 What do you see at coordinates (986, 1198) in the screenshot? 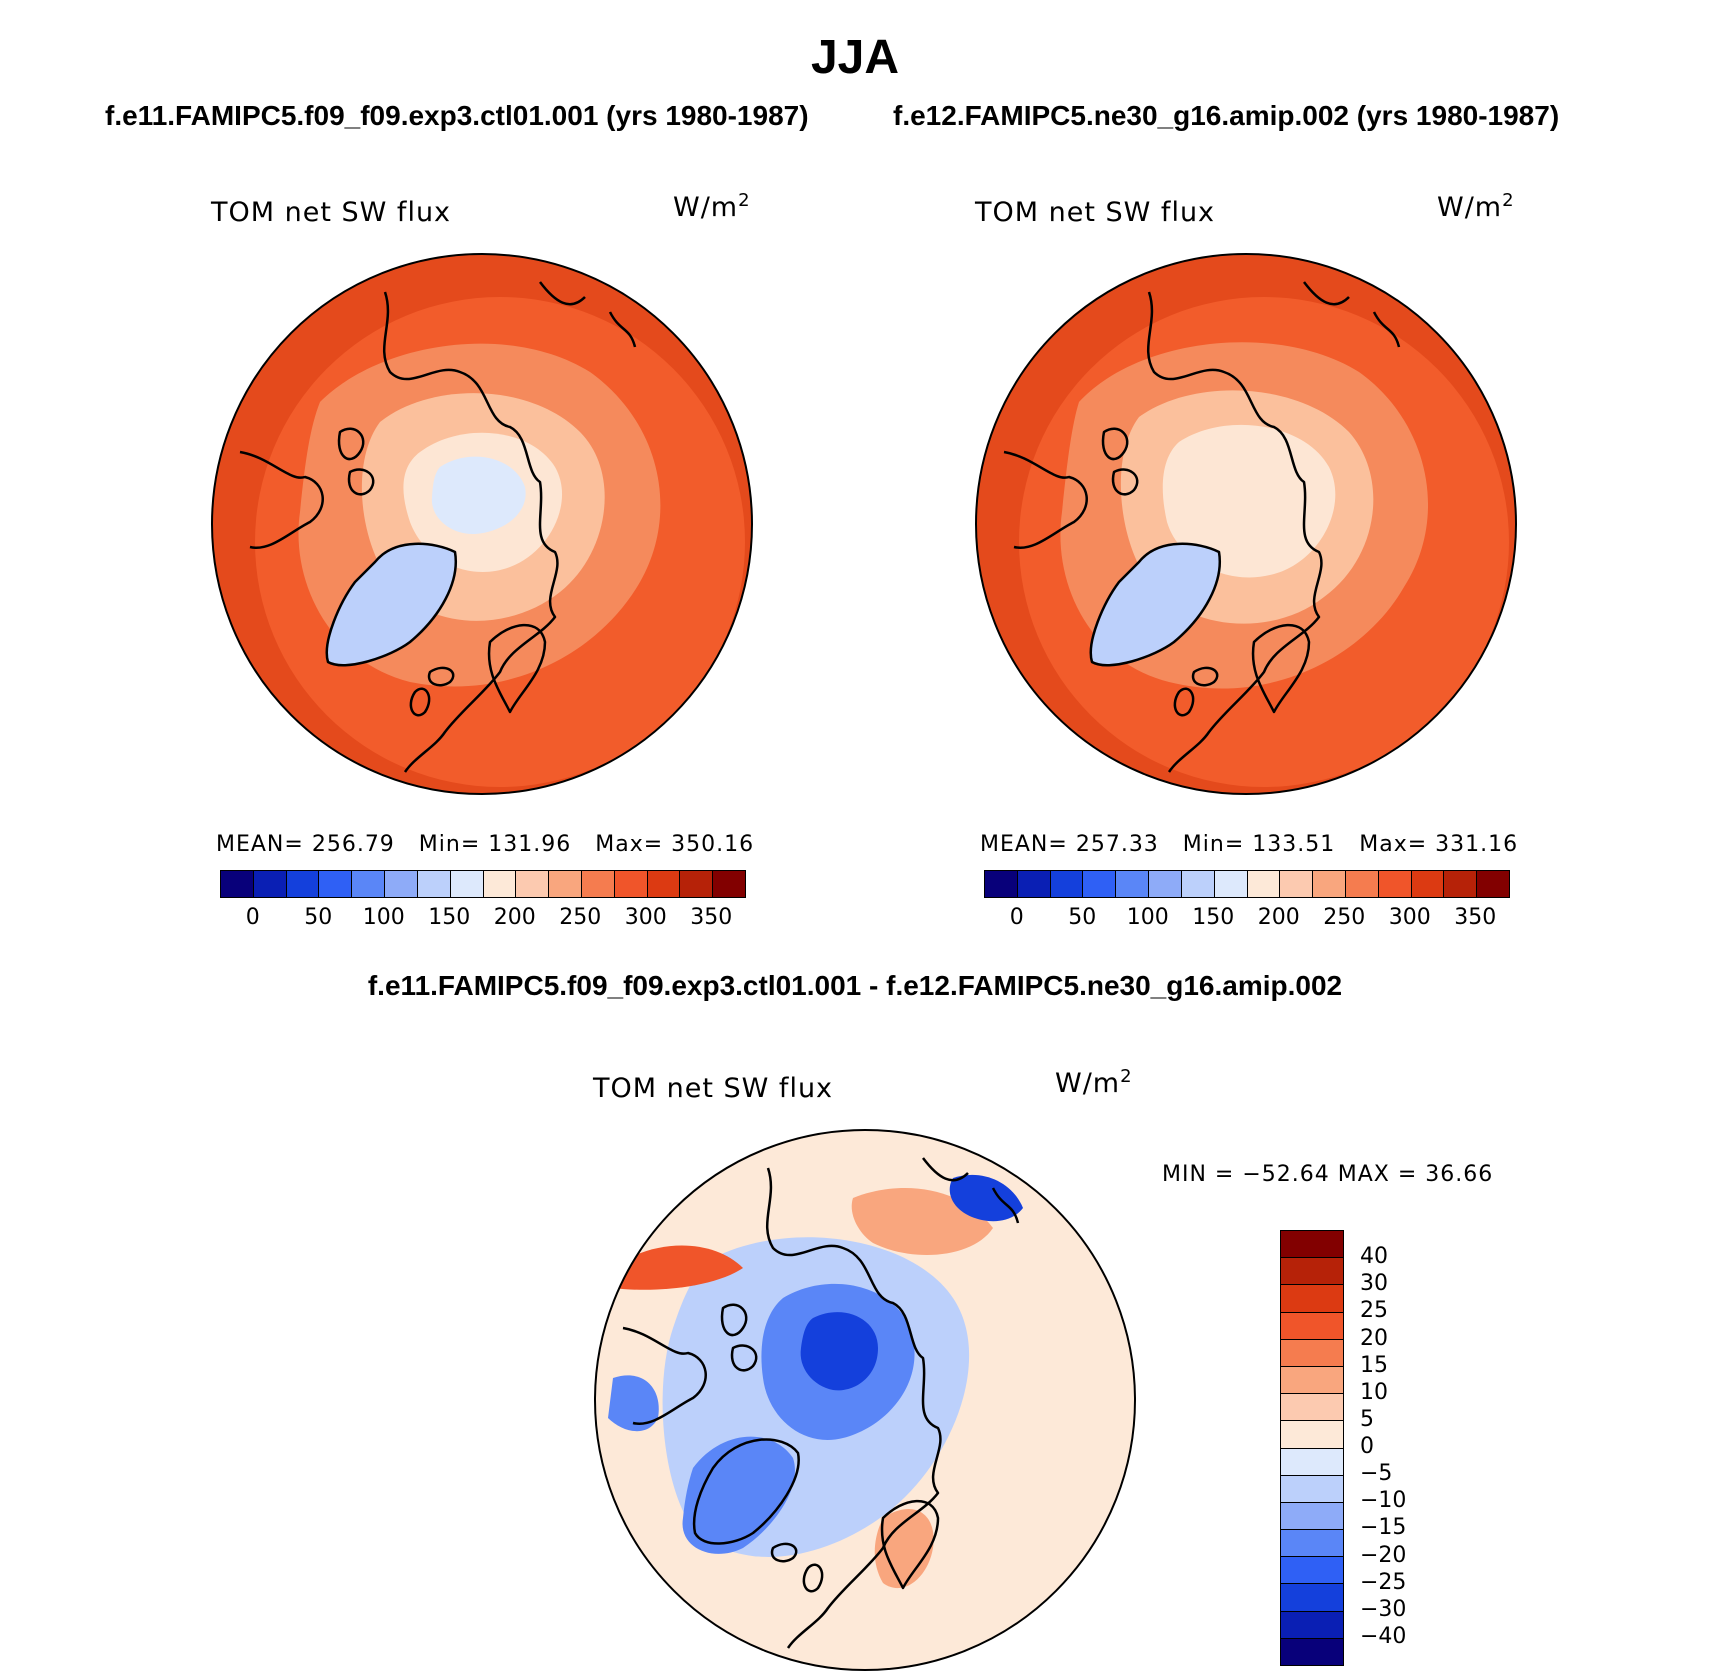
I see `map-zone-deep-ne` at bounding box center [986, 1198].